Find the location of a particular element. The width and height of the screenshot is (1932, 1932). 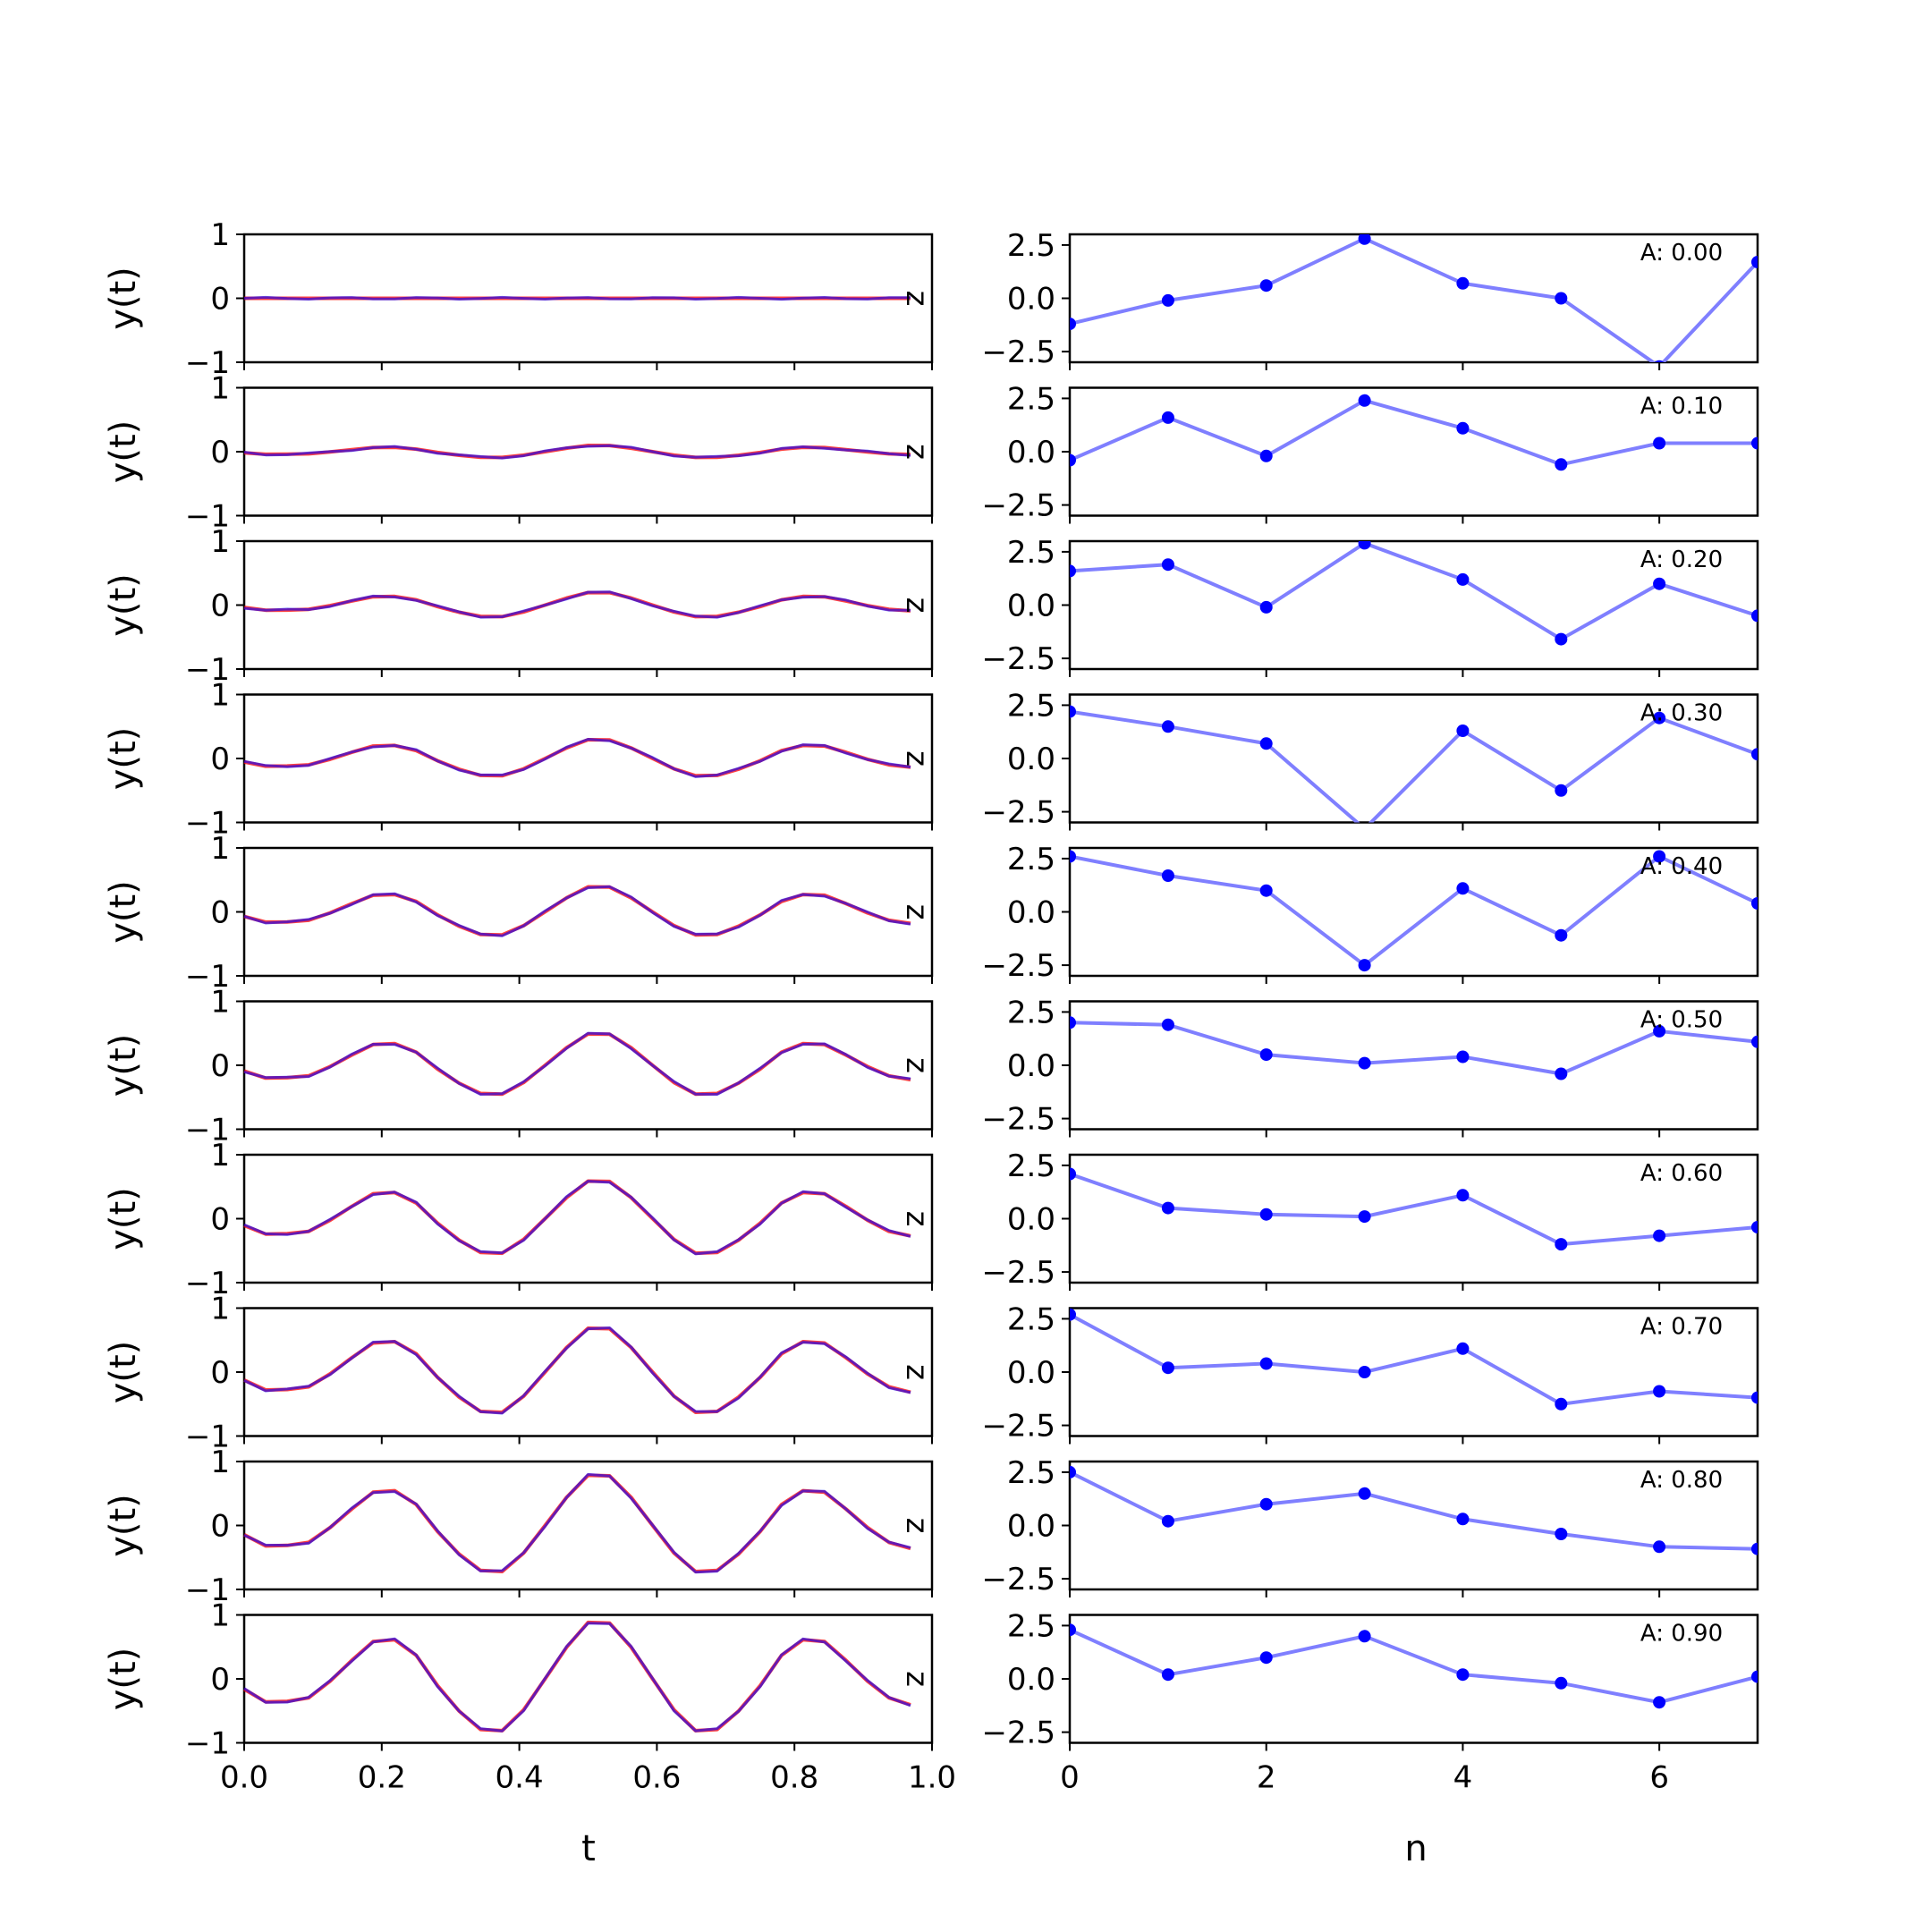

amplitude-annotation: A: 0.50 is located at coordinates (1681, 1020).